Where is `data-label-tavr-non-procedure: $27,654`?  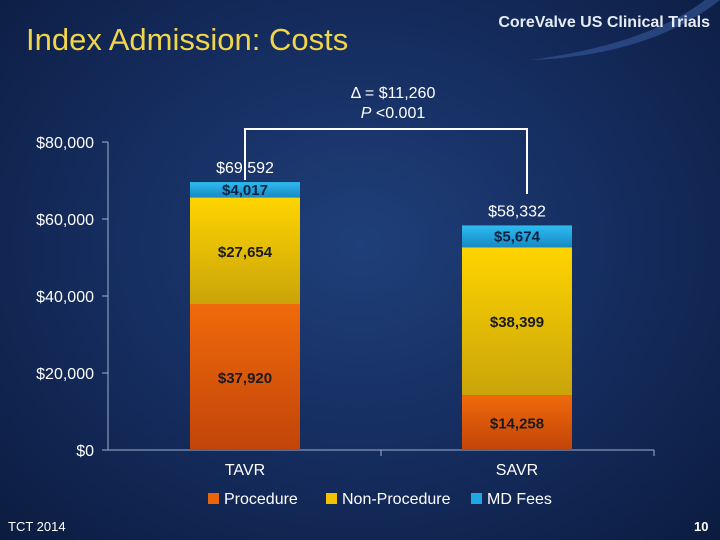
data-label-tavr-non-procedure: $27,654 is located at coordinates (245, 252).